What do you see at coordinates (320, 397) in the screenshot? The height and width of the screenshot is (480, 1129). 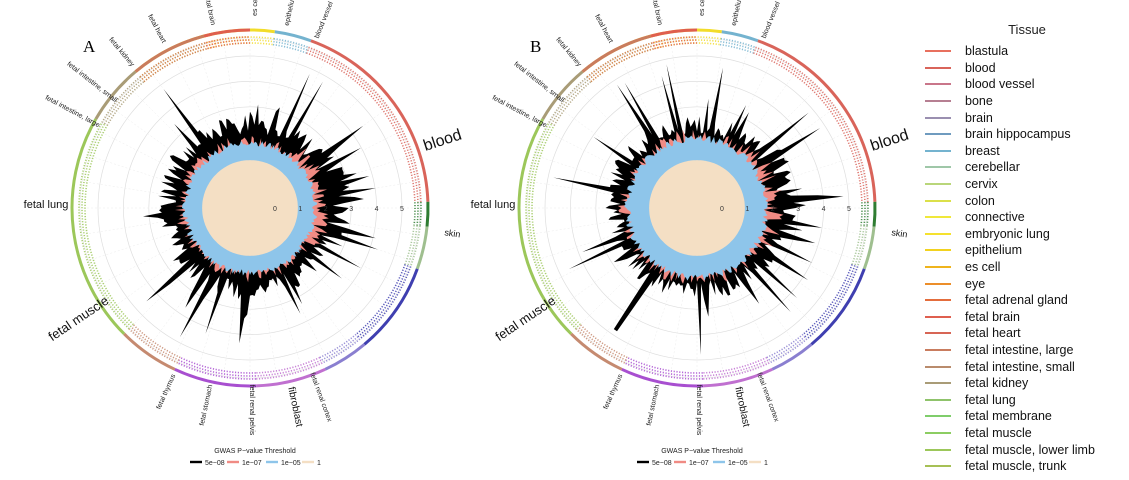 I see `sector-label-small: fetal renal cortex` at bounding box center [320, 397].